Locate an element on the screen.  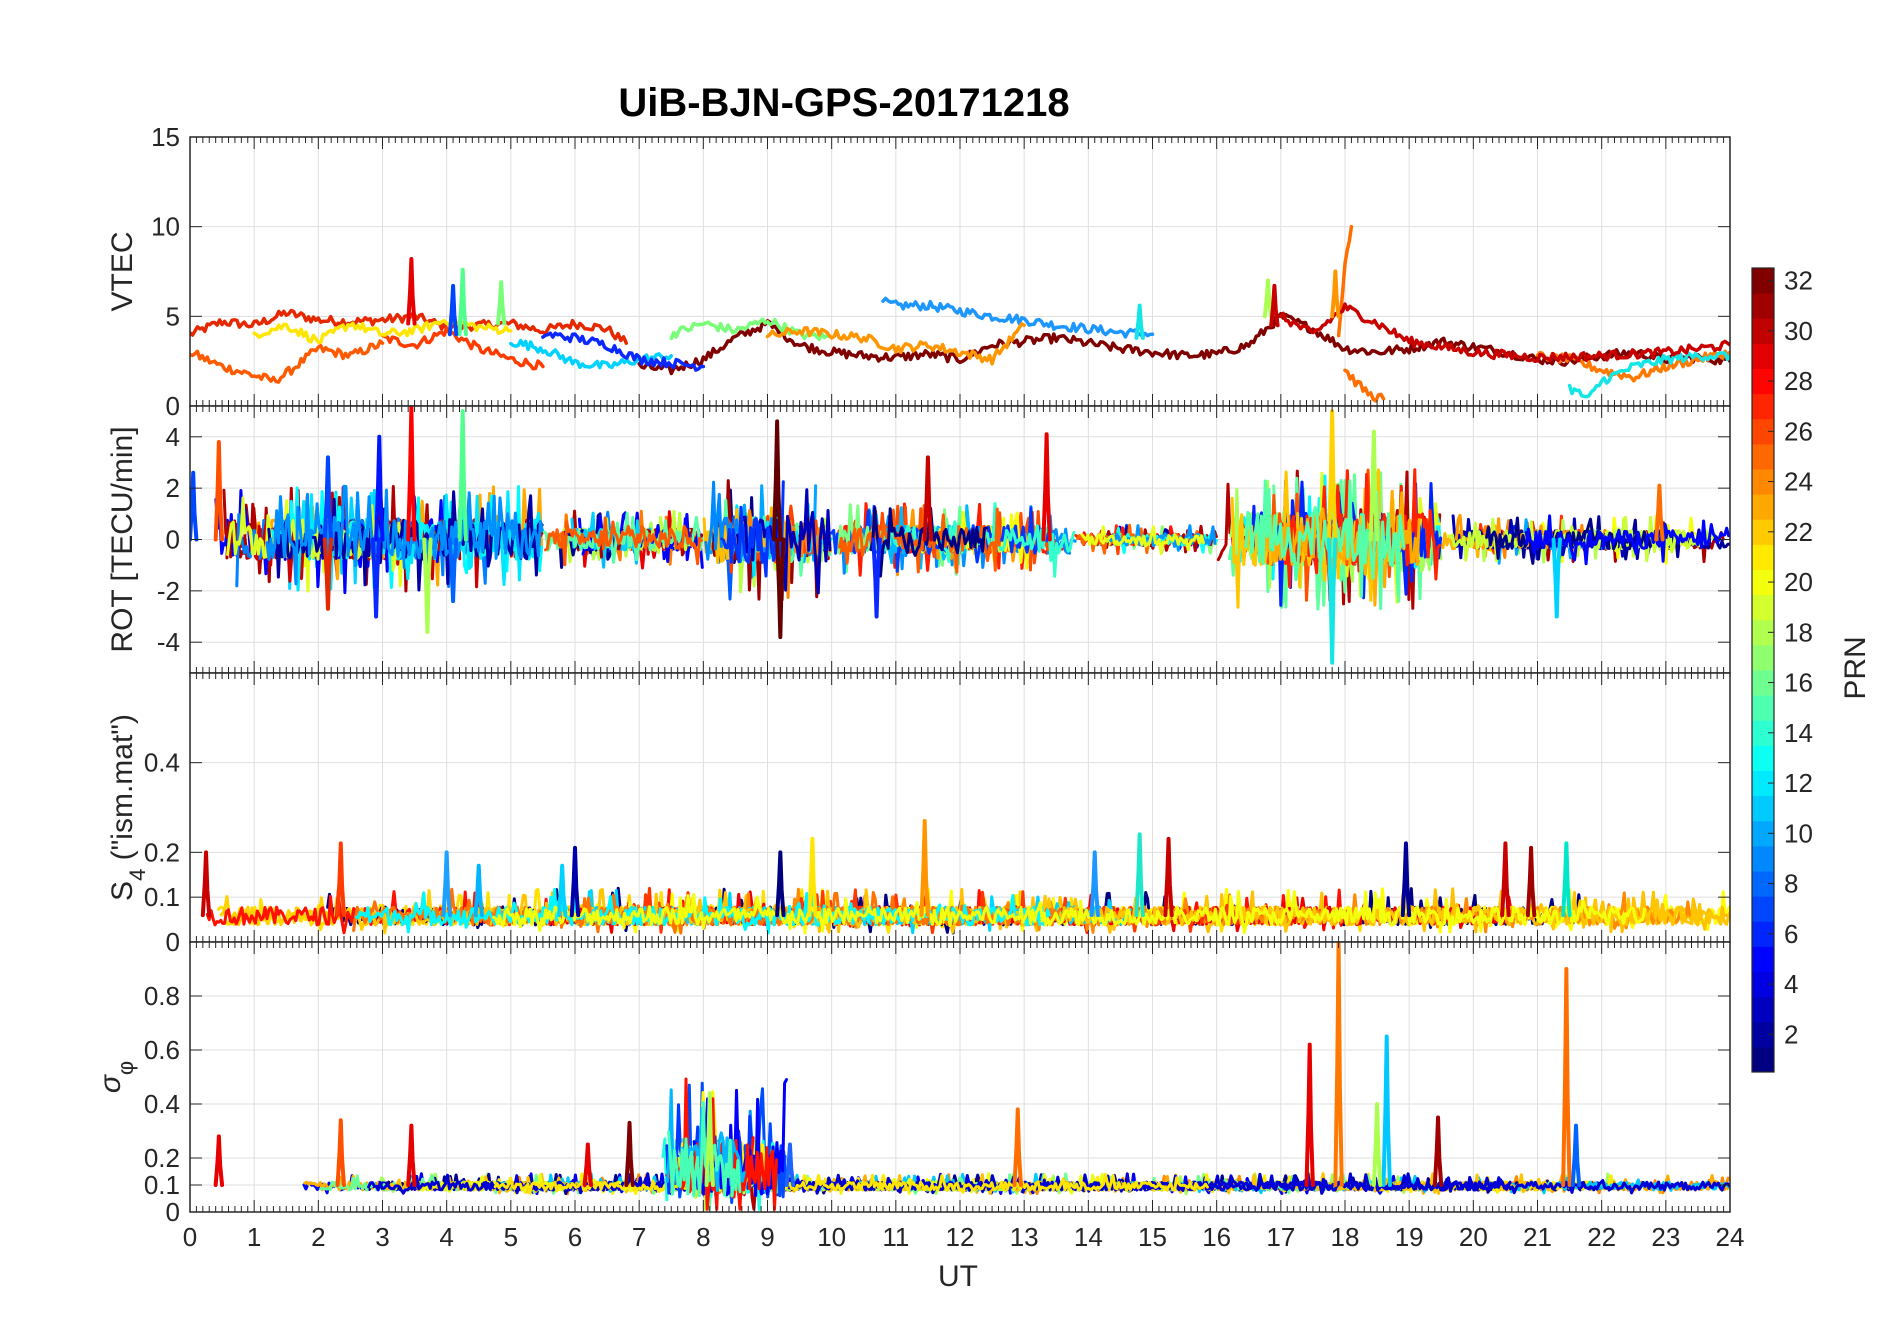
x-tick-label: 13 is located at coordinates (1024, 1237).